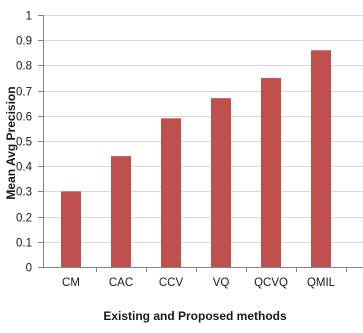 The height and width of the screenshot is (333, 363). Describe the element at coordinates (171, 192) in the screenshot. I see `bar-ccv` at that location.